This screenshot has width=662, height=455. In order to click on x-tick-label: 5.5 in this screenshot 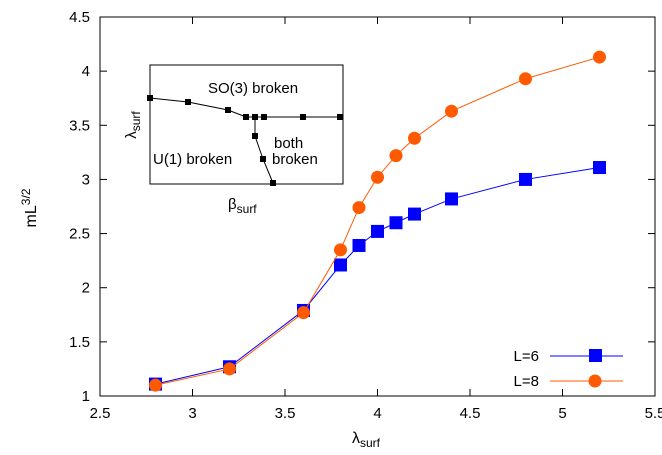, I will do `click(653, 413)`.